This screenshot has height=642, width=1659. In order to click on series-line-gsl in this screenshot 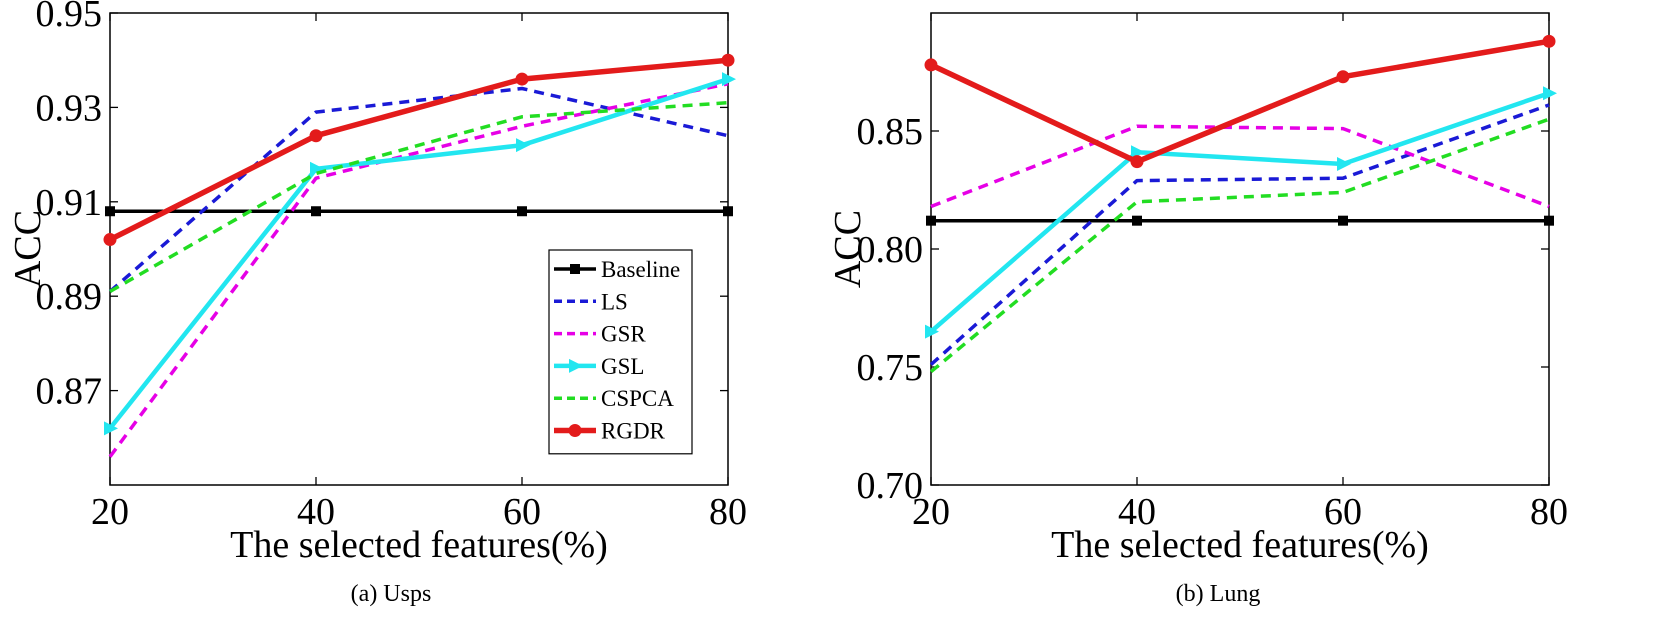, I will do `click(1239, 212)`.